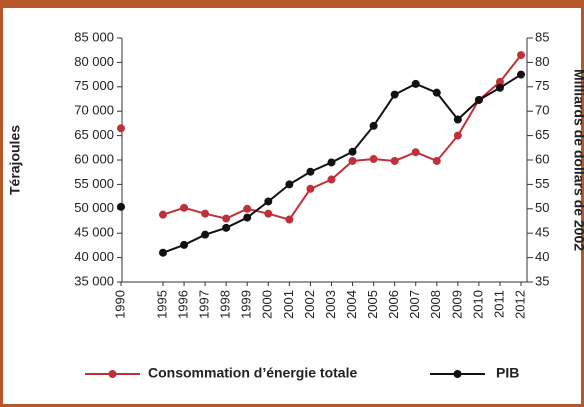  Describe the element at coordinates (542, 61) in the screenshot. I see `y2-tick-label: 80` at that location.